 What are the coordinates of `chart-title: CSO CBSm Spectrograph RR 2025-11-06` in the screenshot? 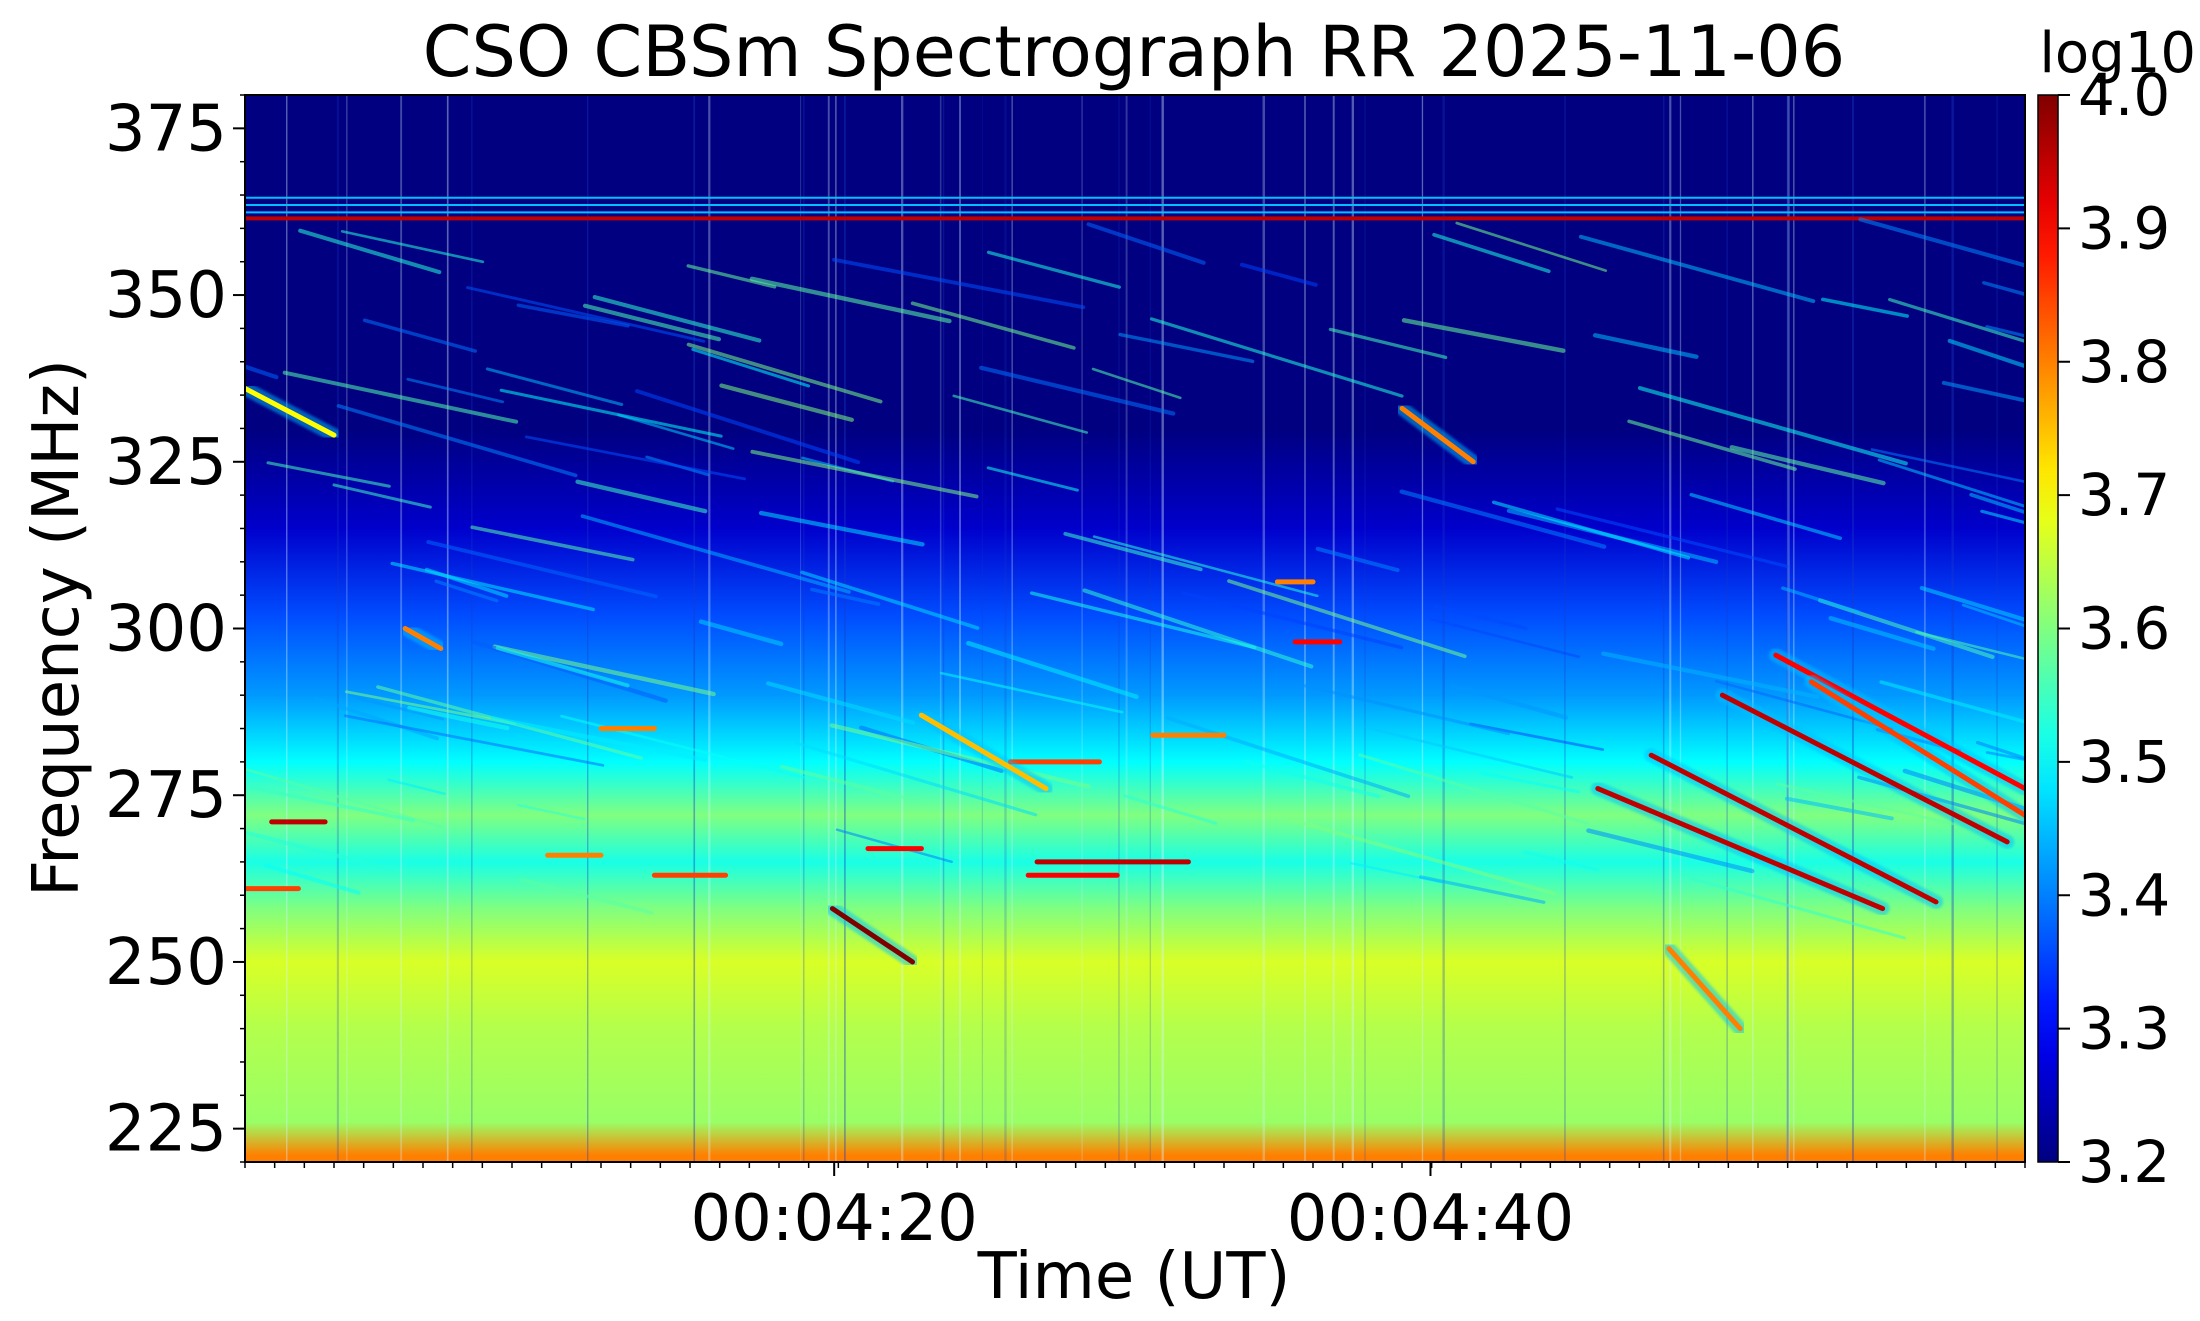 It's located at (1134, 52).